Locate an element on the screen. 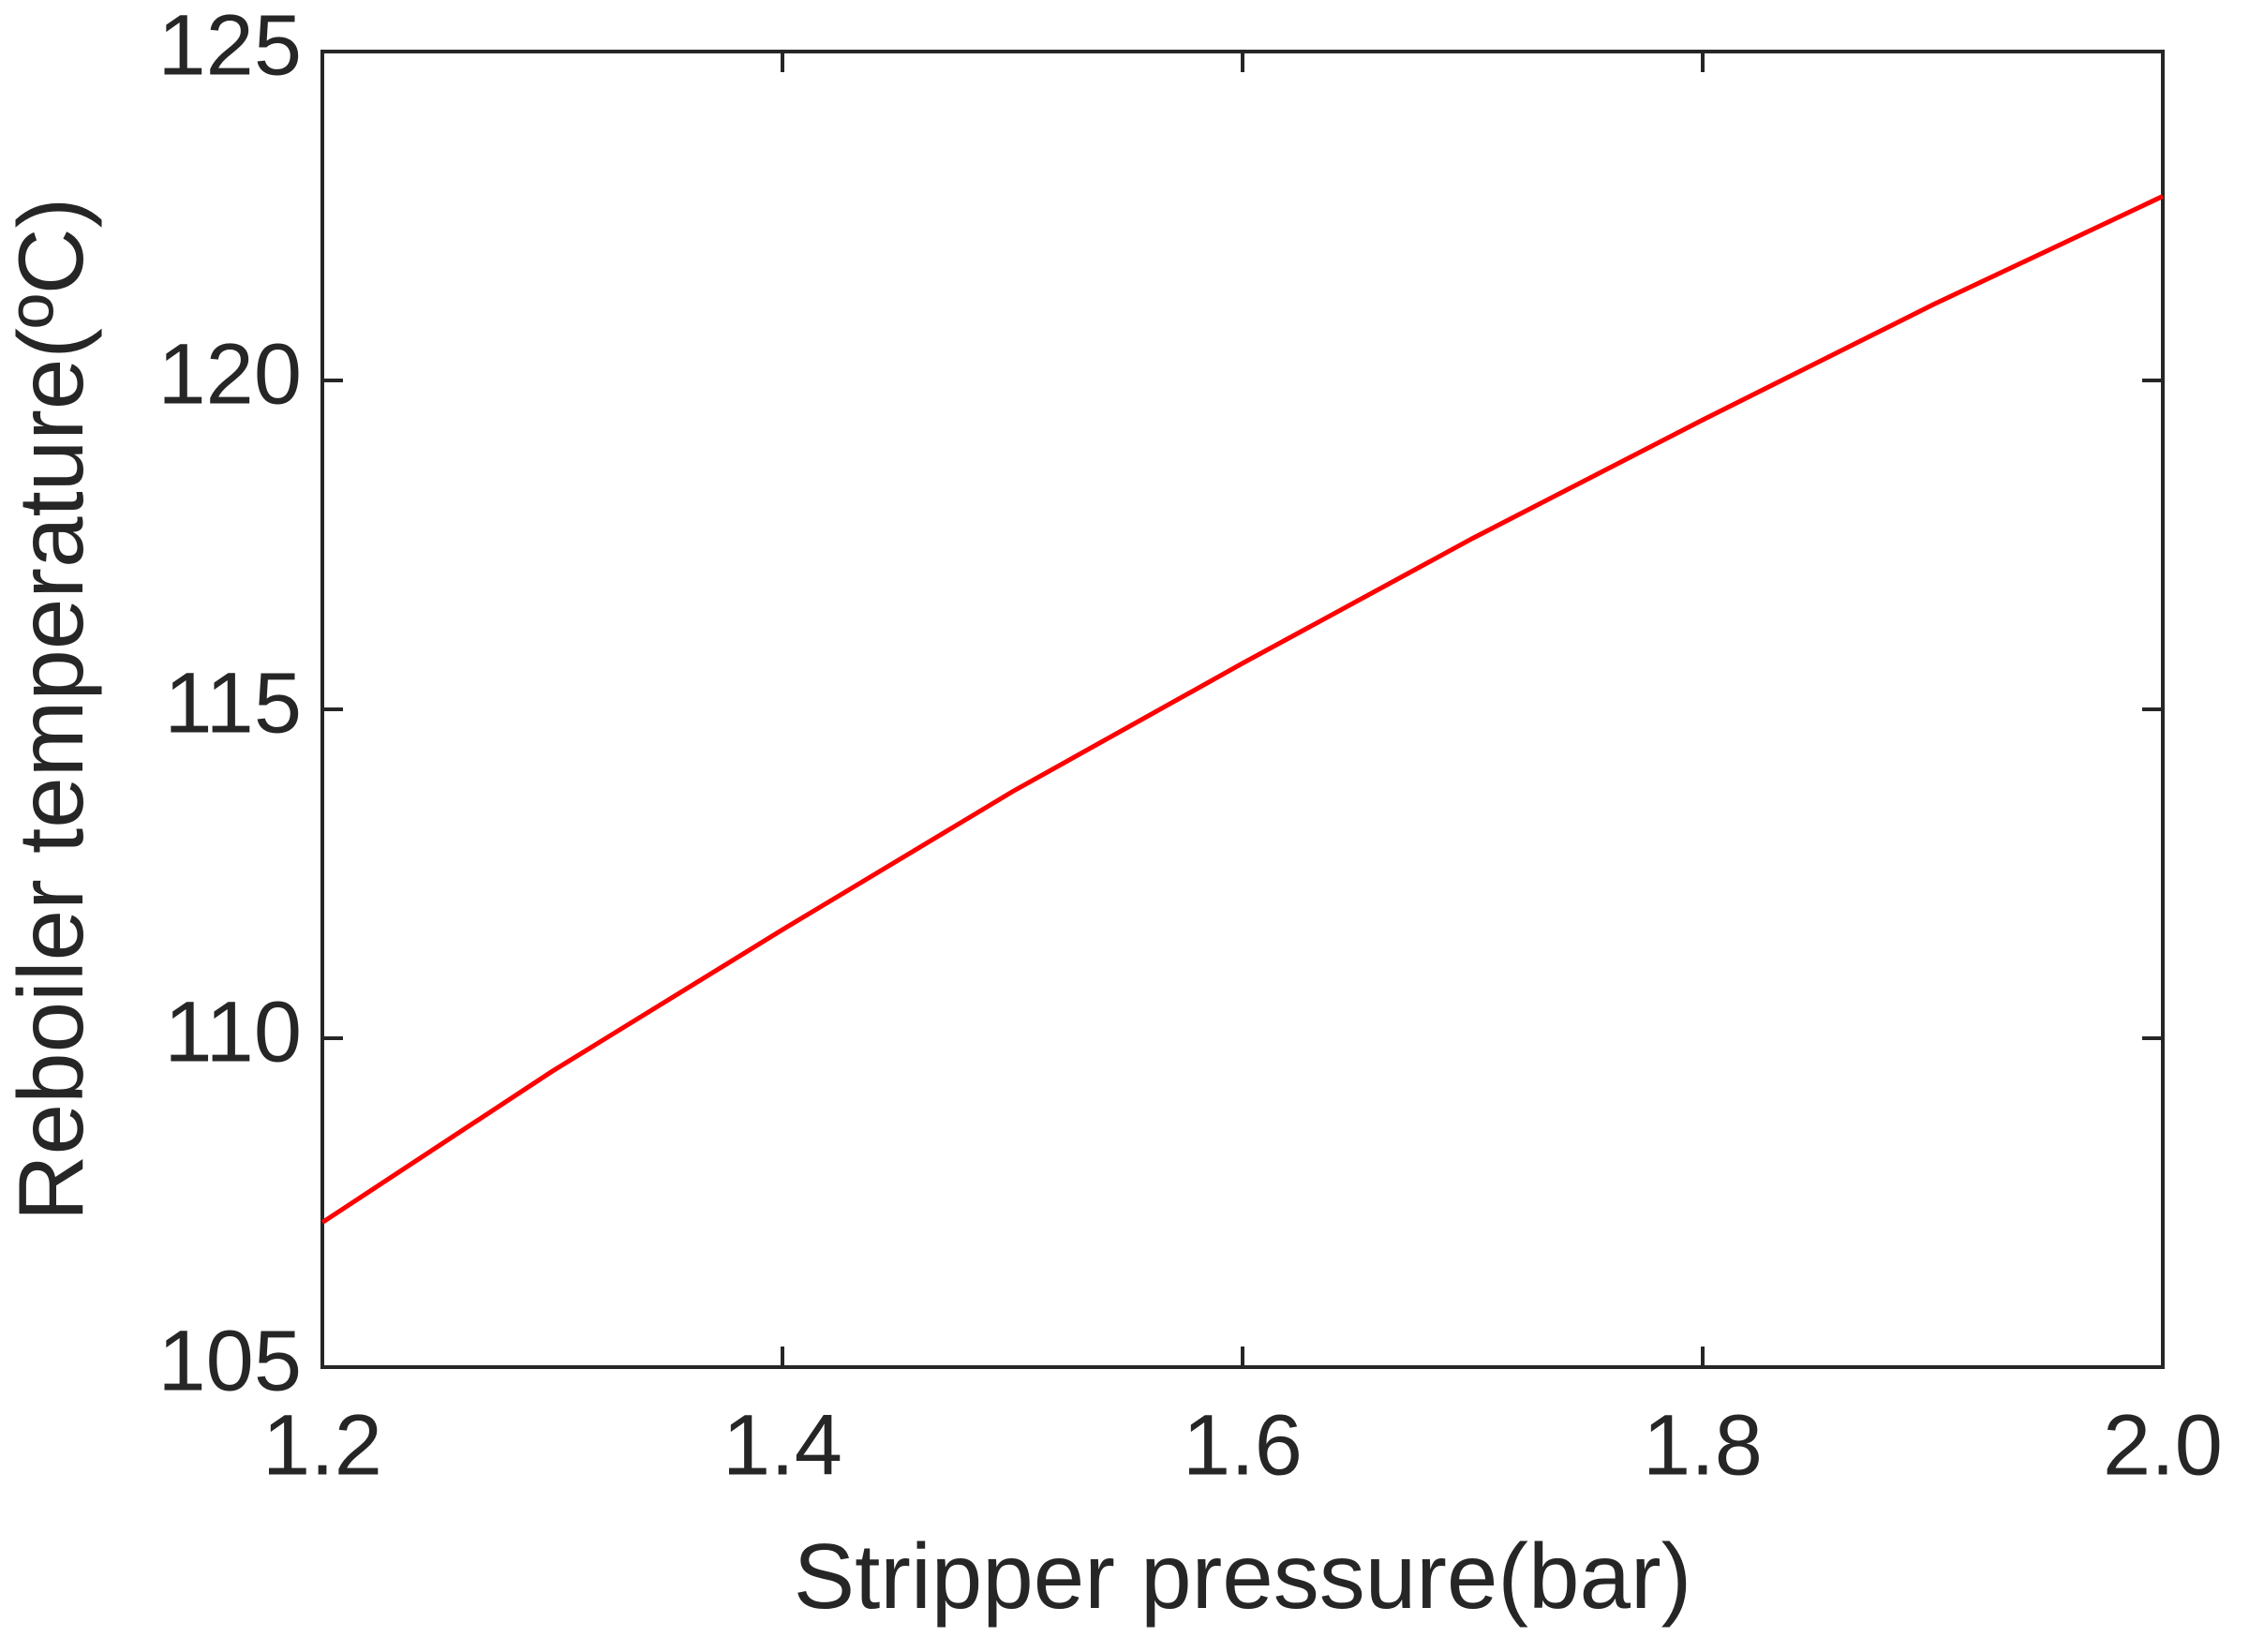 The width and height of the screenshot is (2249, 1652). x-axis-label: Stripper pressure(bar) is located at coordinates (1243, 1576).